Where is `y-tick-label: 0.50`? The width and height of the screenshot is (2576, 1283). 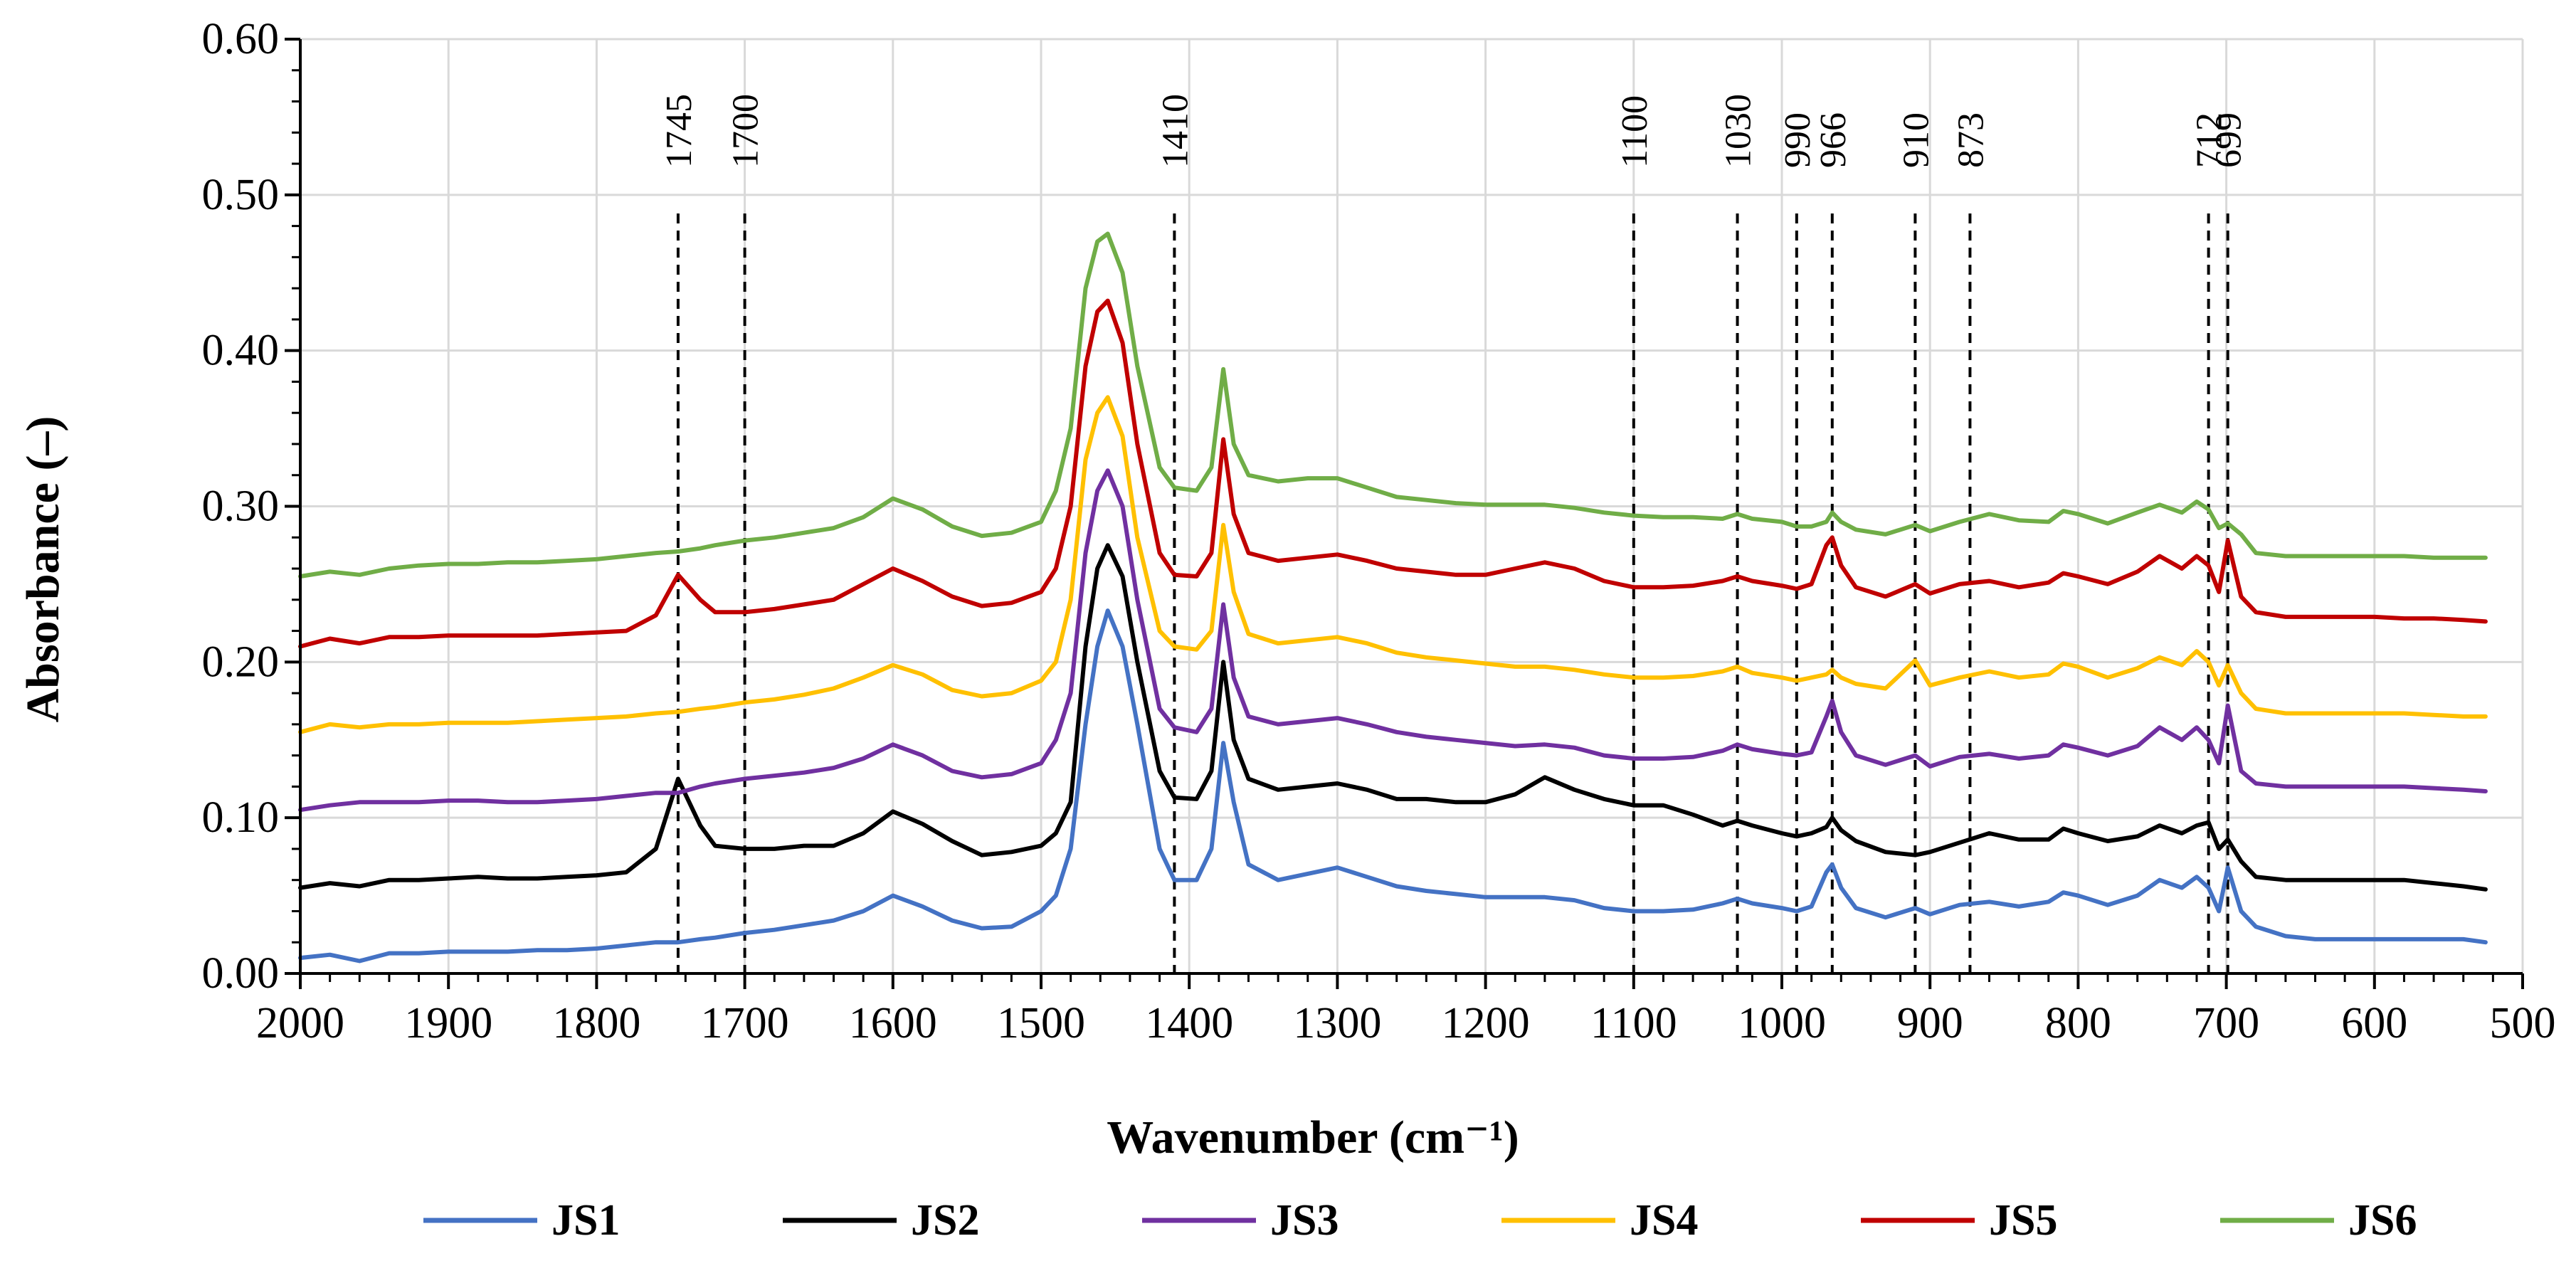 y-tick-label: 0.50 is located at coordinates (241, 195).